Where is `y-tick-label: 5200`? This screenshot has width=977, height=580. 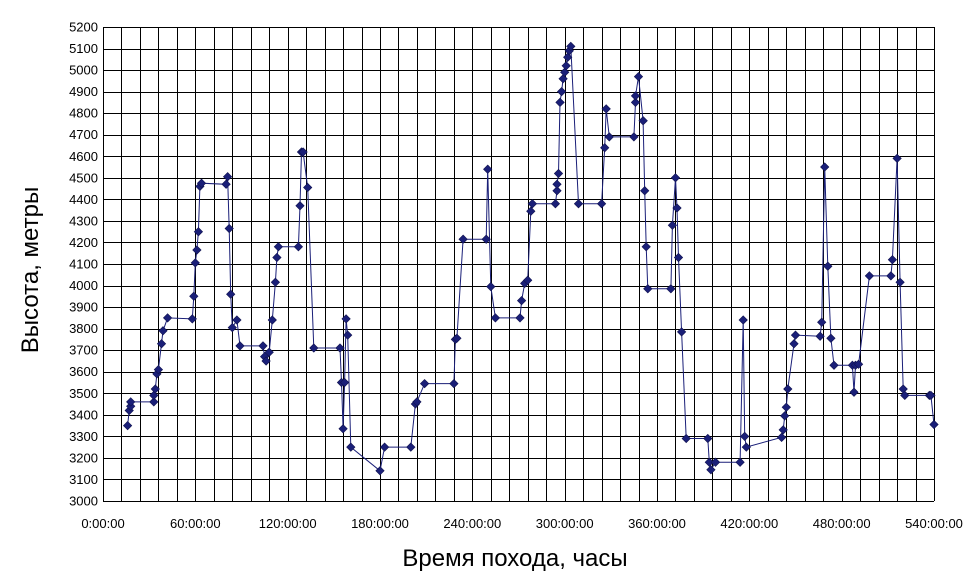
y-tick-label: 5200 is located at coordinates (83, 27).